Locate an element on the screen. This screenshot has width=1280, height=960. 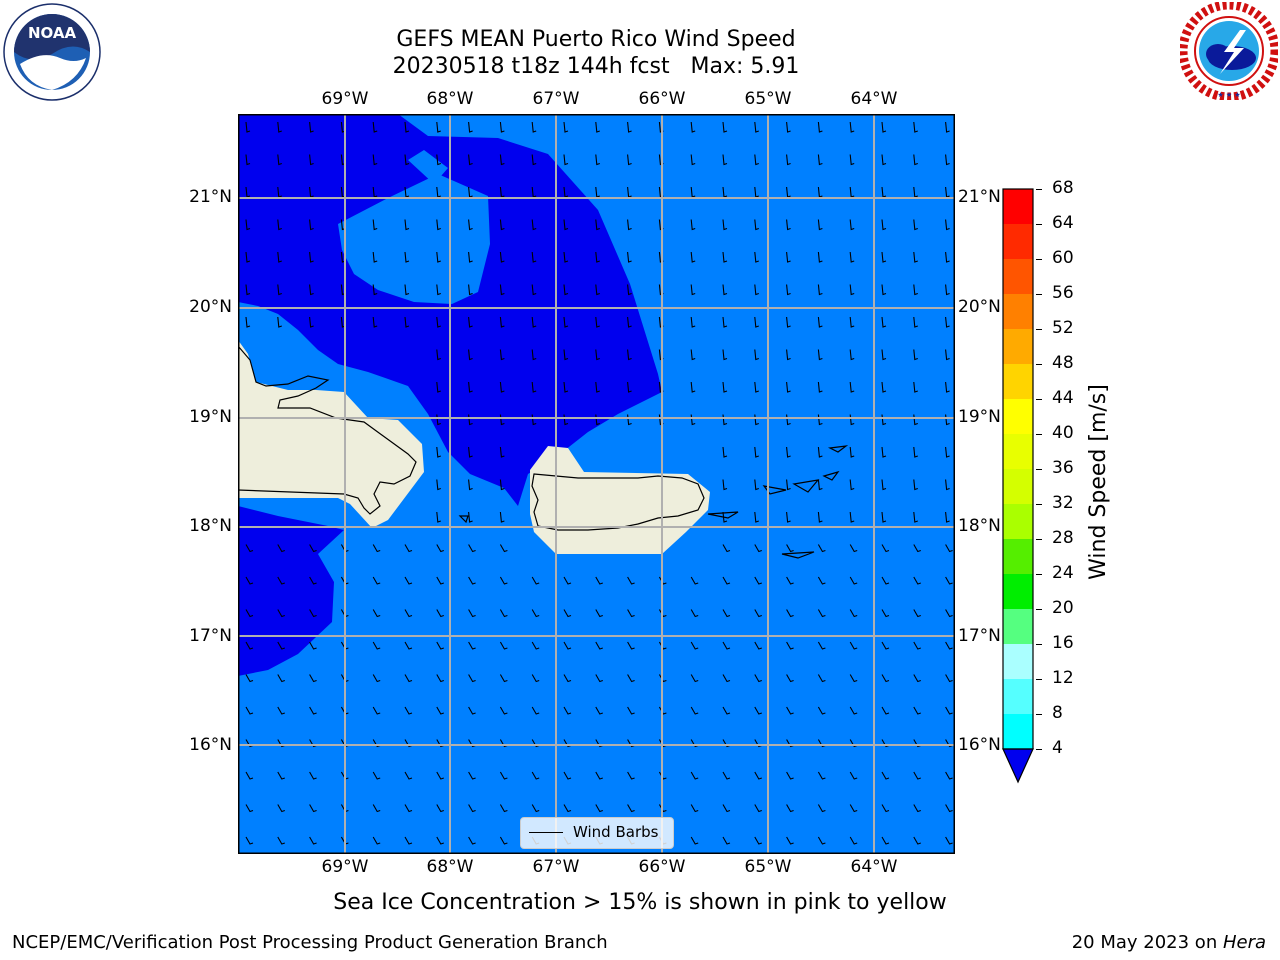
colorbar-frame is located at coordinates (1018, 469).